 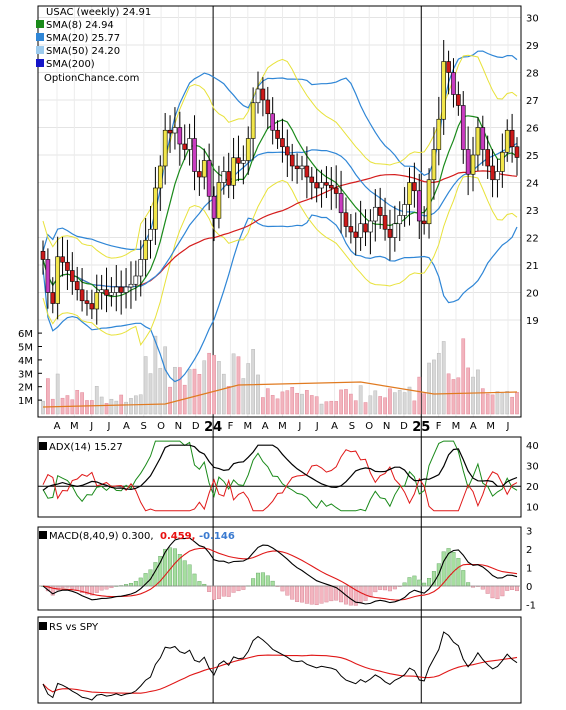 I want to click on x-tick-label: A, so click(x=57, y=426).